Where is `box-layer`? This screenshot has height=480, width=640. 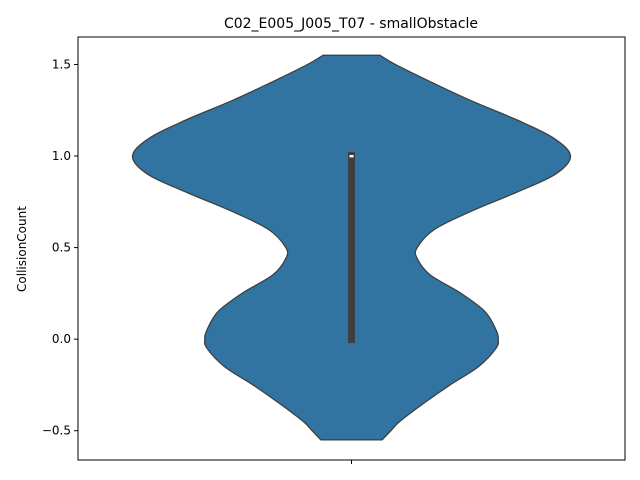 box-layer is located at coordinates (351, 248).